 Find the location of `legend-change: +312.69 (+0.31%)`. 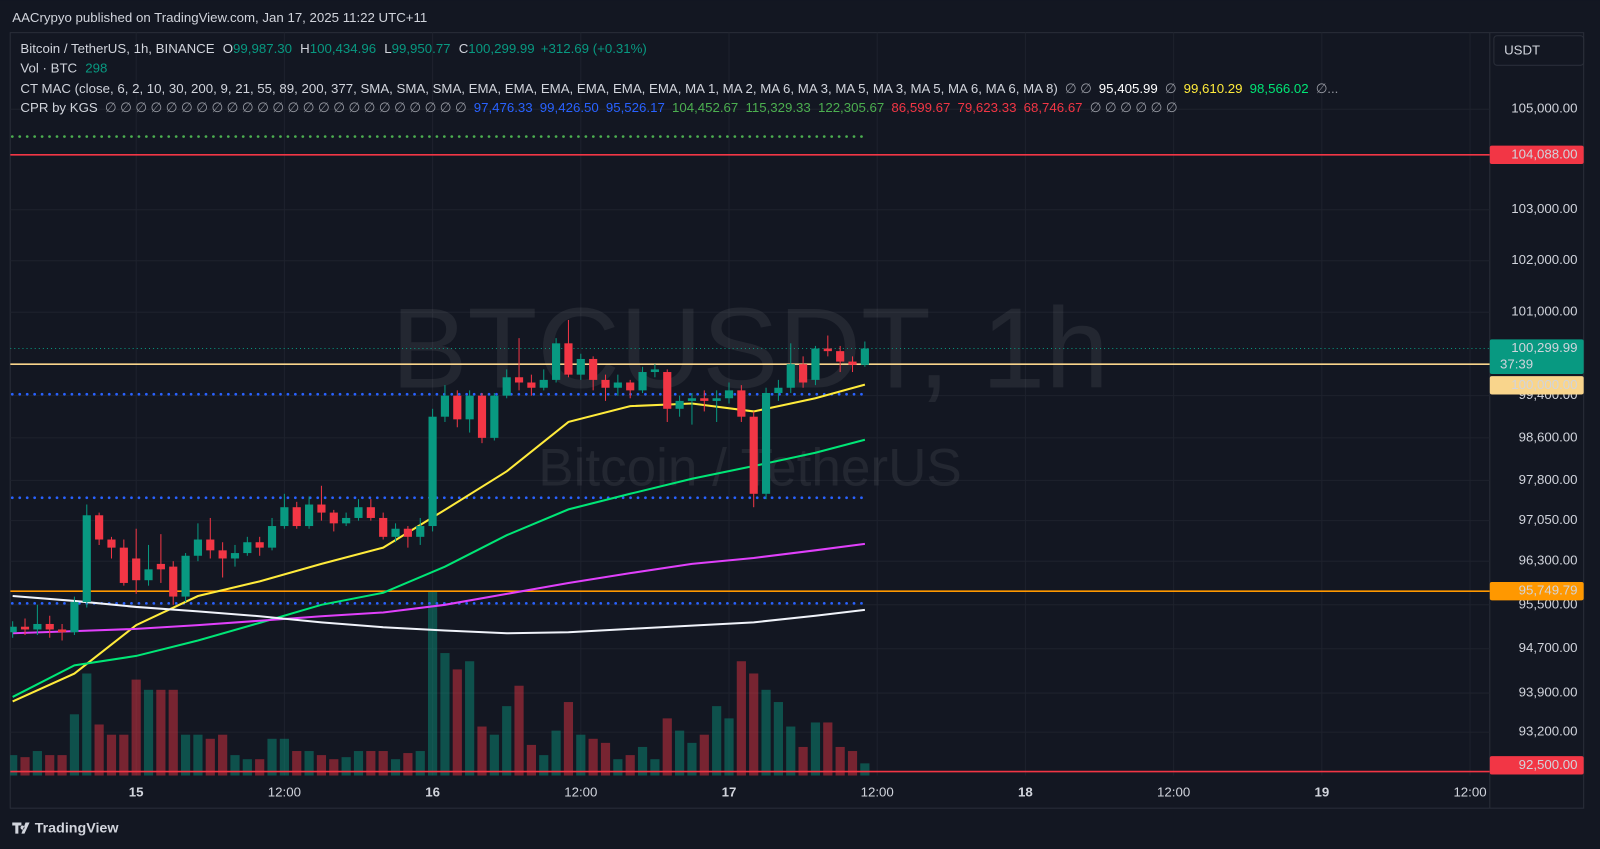

legend-change: +312.69 (+0.31%) is located at coordinates (594, 47).